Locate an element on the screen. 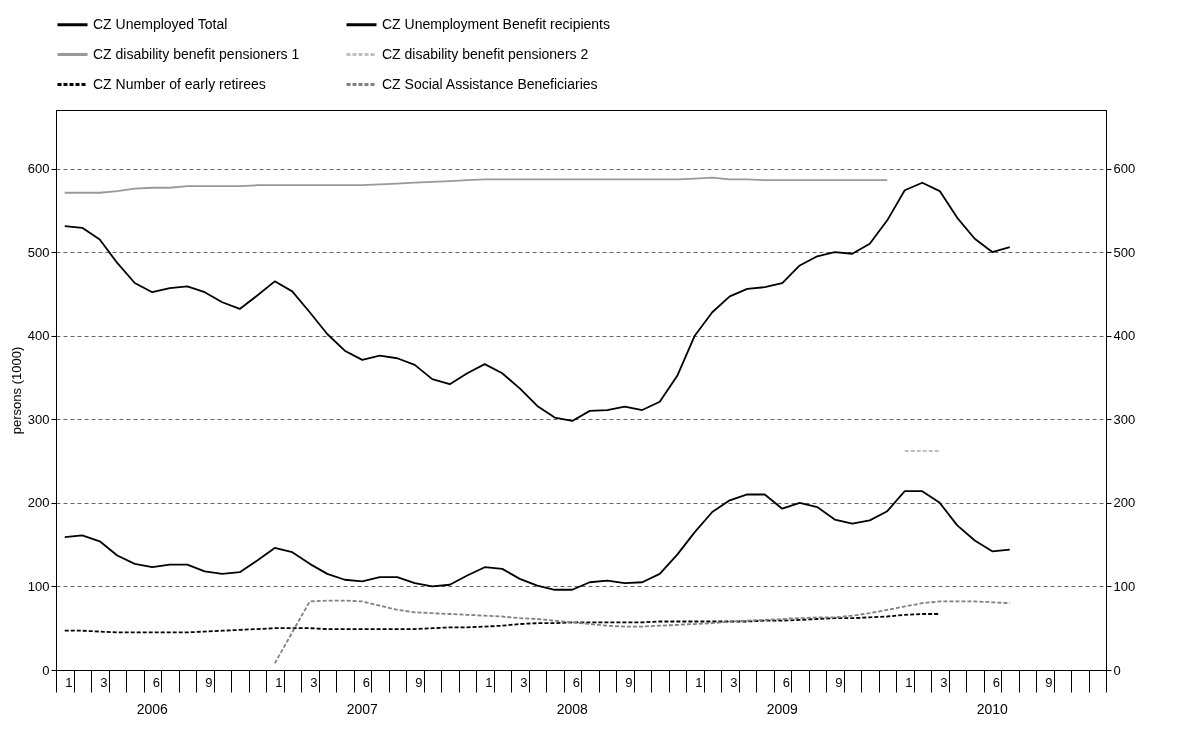 This screenshot has height=755, width=1179. y-tick-label: 200 is located at coordinates (38, 503).